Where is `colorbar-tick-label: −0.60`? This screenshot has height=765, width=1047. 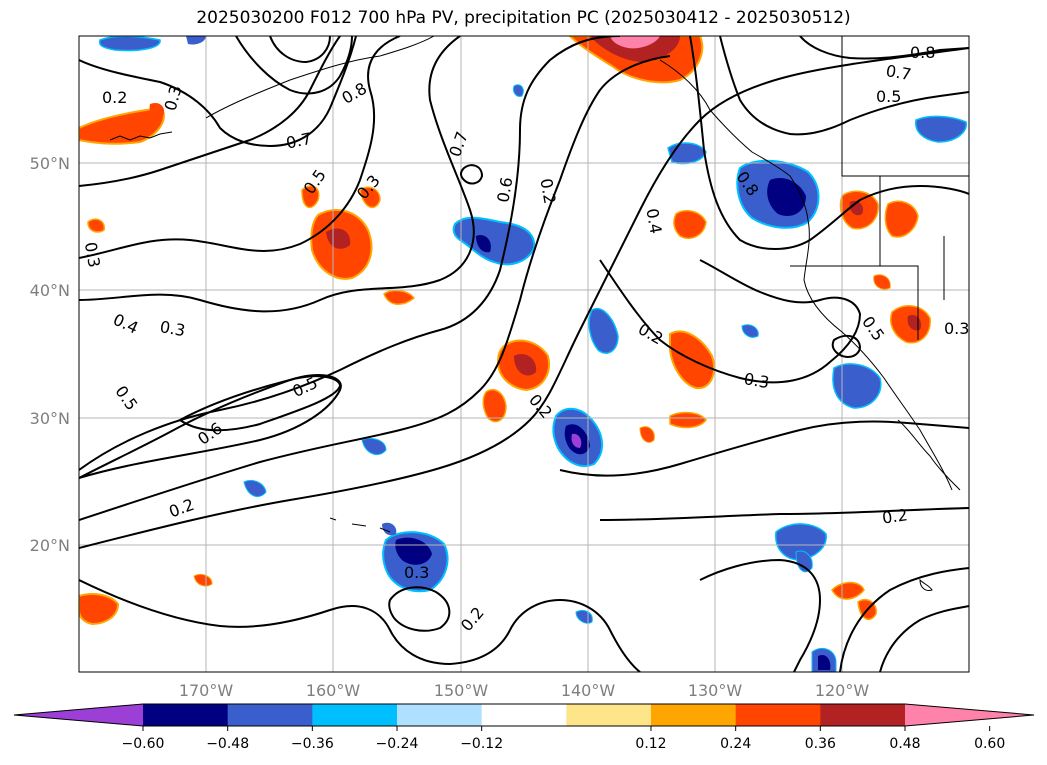
colorbar-tick-label: −0.60 is located at coordinates (143, 744).